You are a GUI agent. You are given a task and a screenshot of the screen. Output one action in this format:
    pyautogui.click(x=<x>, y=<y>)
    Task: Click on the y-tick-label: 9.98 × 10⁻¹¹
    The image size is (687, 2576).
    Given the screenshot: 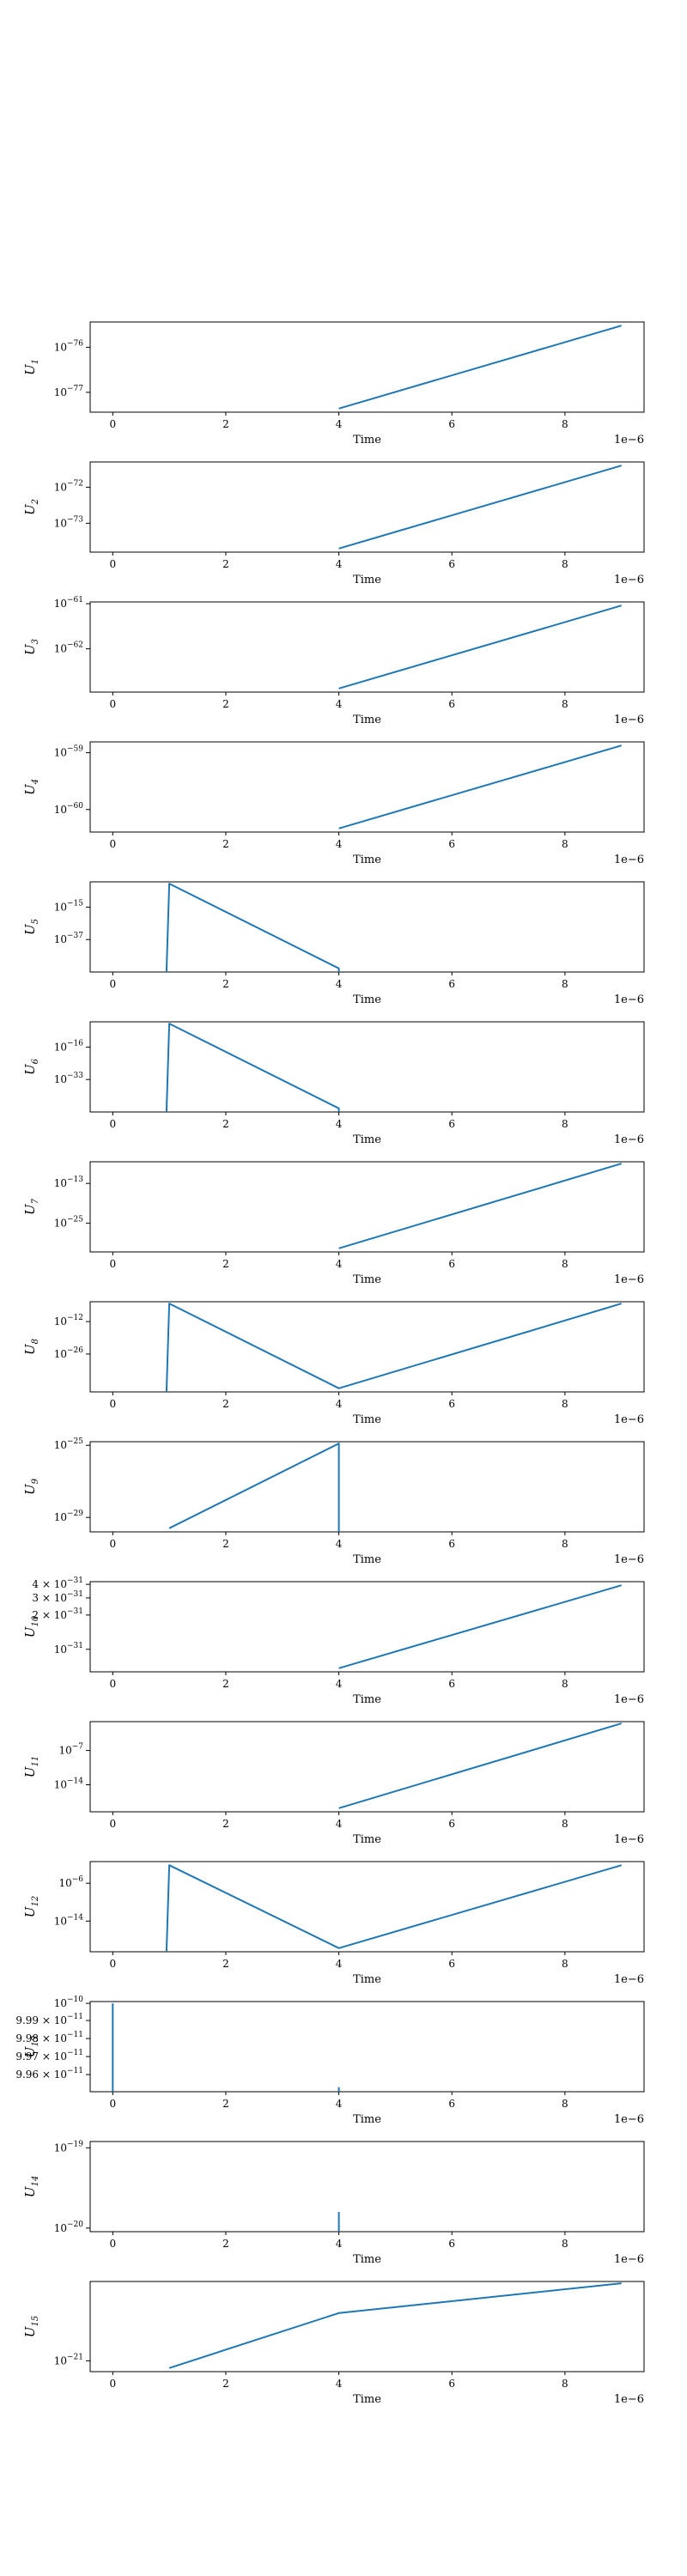 What is the action you would take?
    pyautogui.click(x=49, y=2038)
    